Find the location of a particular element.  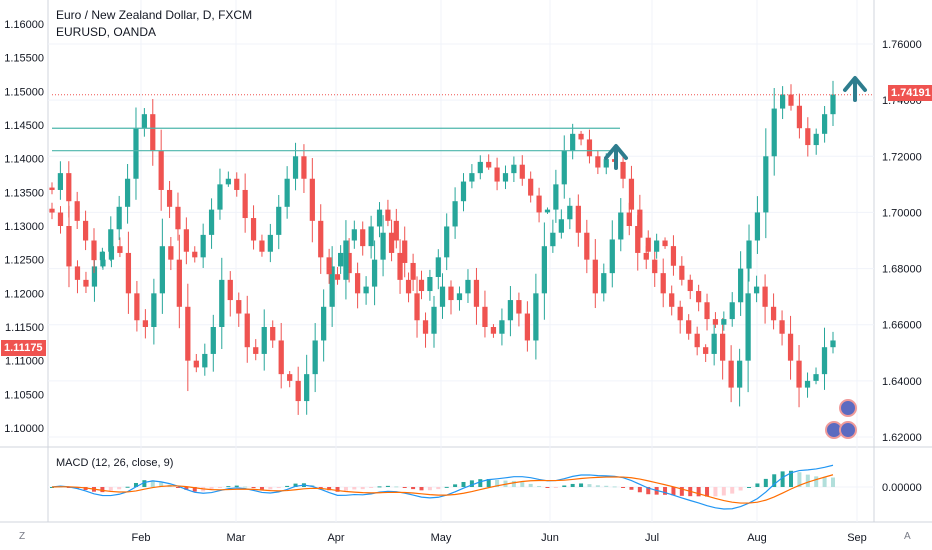

left-axis-tick: 1.13500 is located at coordinates (24, 193).